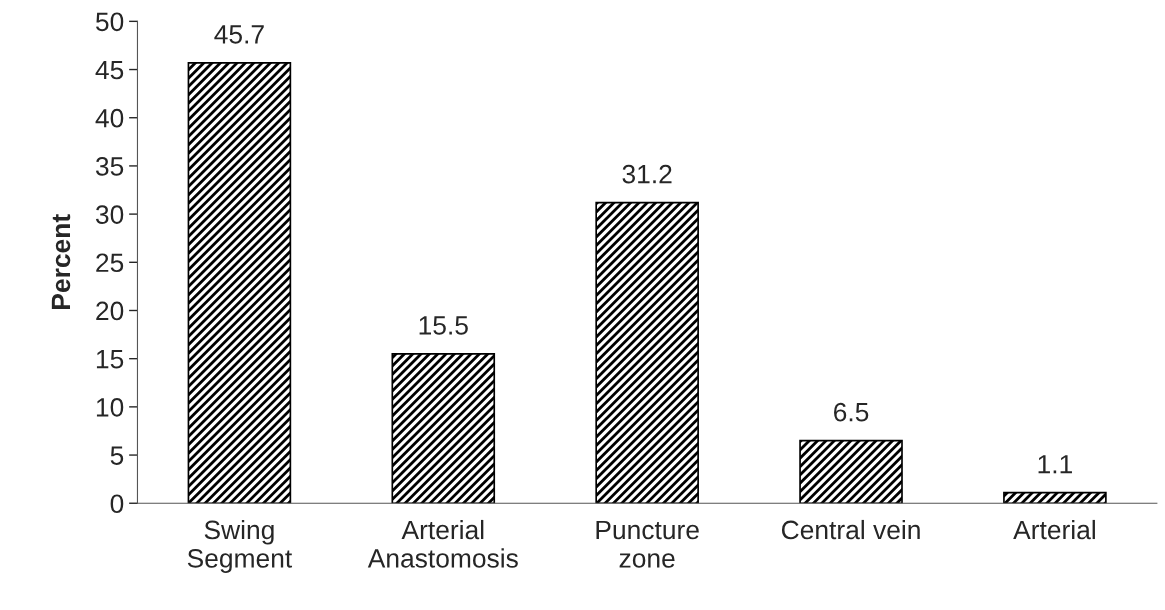 The height and width of the screenshot is (610, 1165). I want to click on y-tick-label: 50, so click(109, 22).